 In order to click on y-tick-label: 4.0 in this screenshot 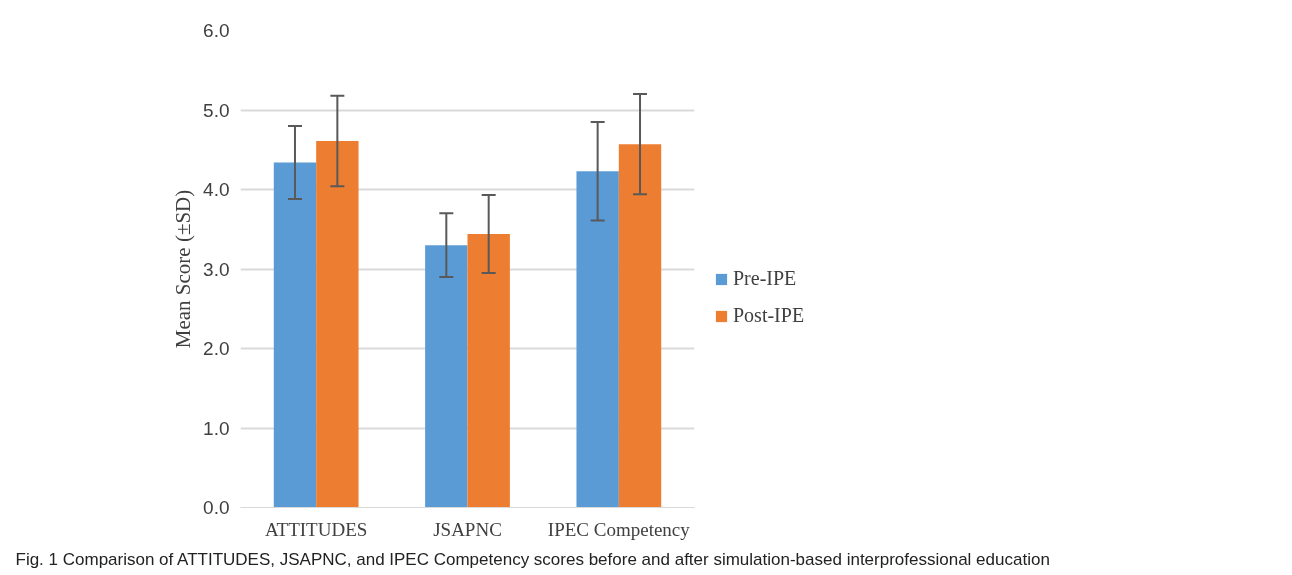, I will do `click(216, 189)`.